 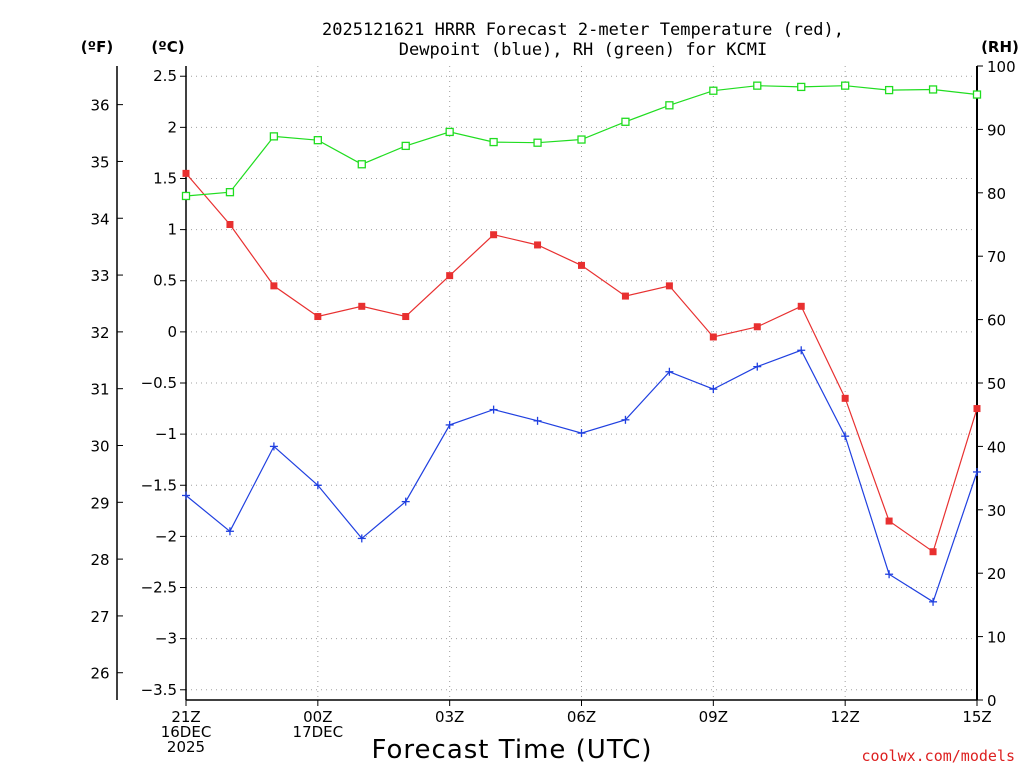 I want to click on celsius-tick-label: −1, so click(x=166, y=434).